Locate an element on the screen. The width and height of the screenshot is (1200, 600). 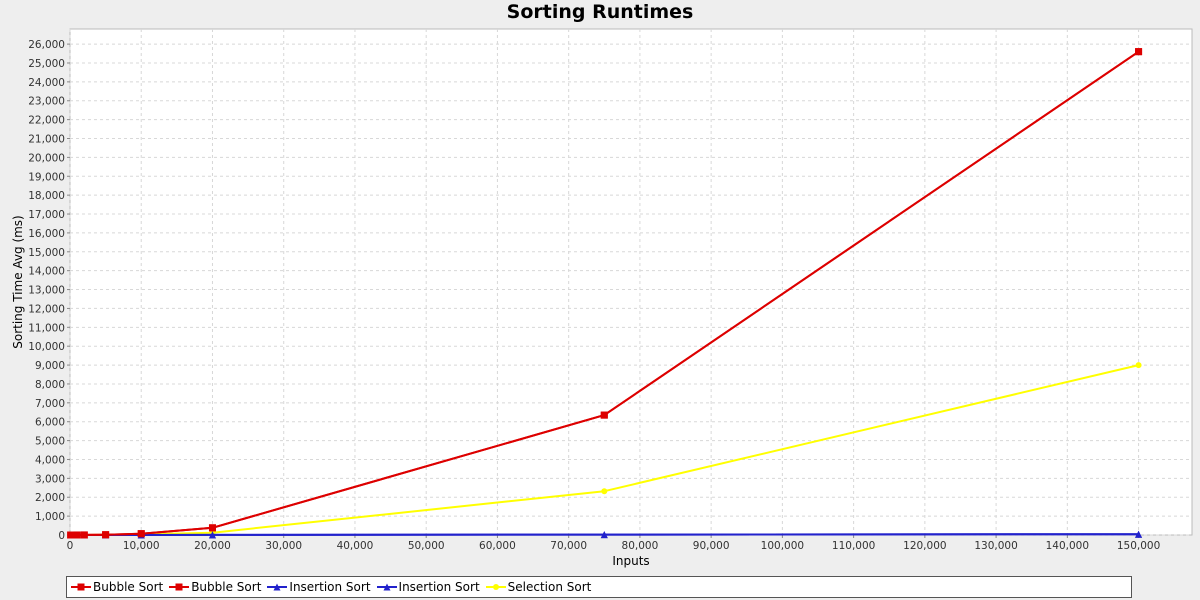
x-tick-label: 140,000 is located at coordinates (1067, 546).